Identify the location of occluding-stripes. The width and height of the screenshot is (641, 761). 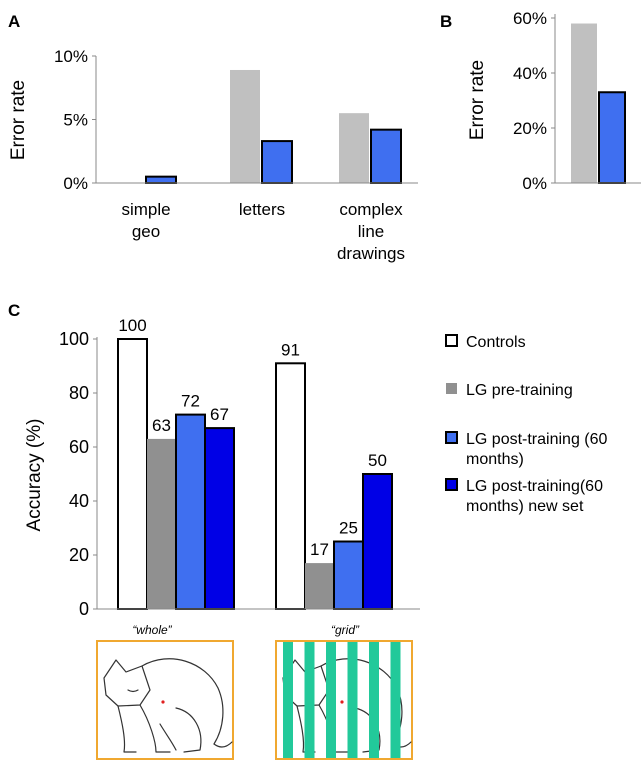
(342, 700).